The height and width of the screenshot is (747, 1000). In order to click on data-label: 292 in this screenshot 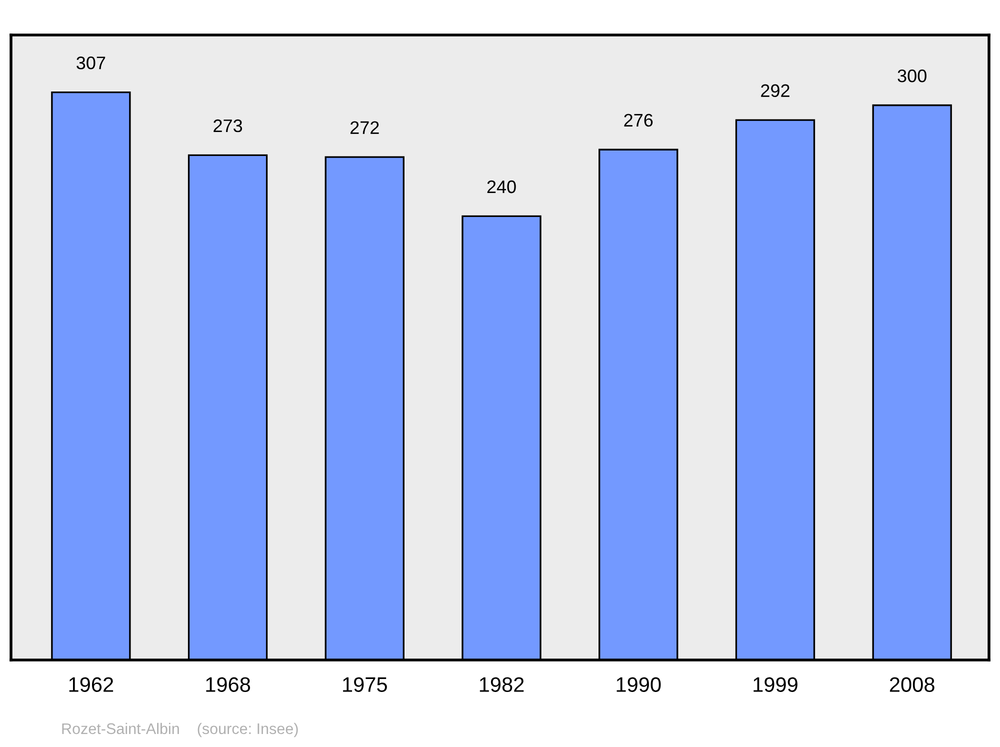, I will do `click(775, 91)`.